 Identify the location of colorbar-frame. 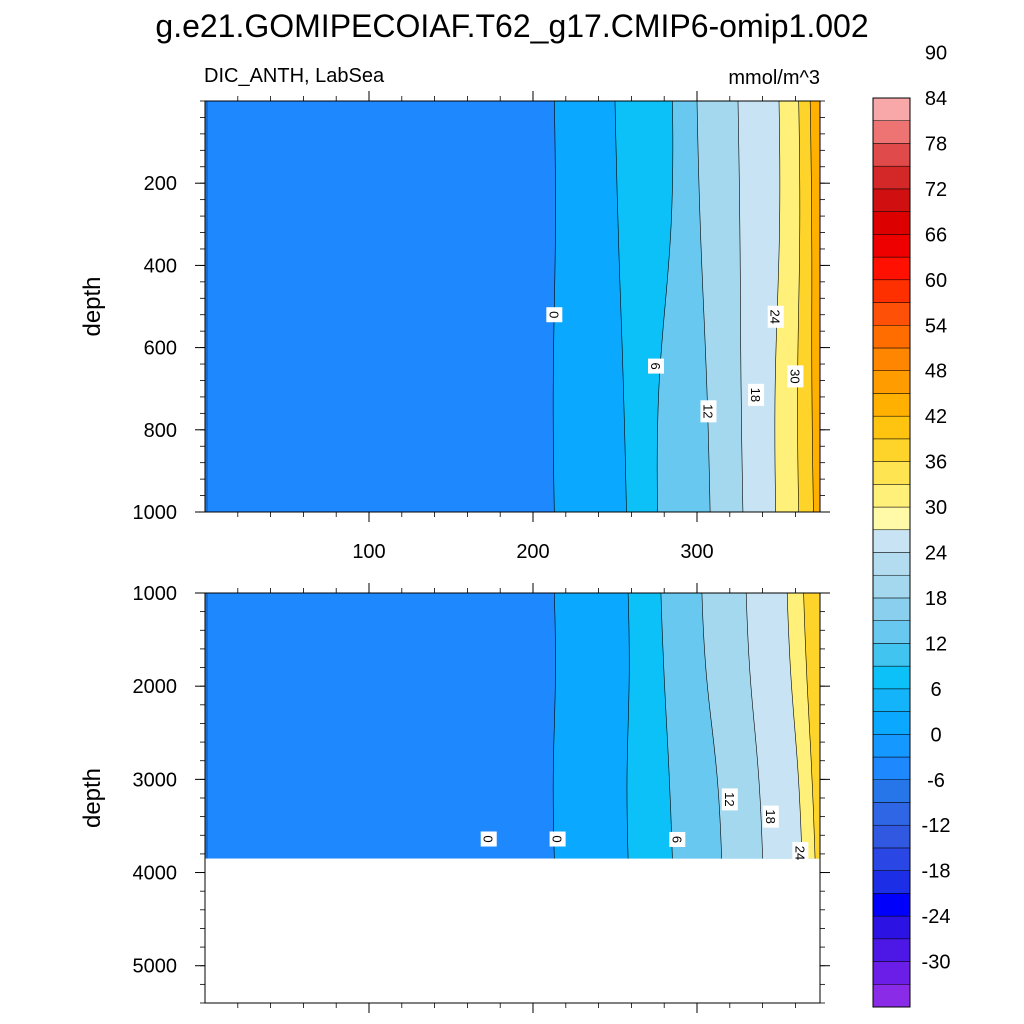
(891, 552).